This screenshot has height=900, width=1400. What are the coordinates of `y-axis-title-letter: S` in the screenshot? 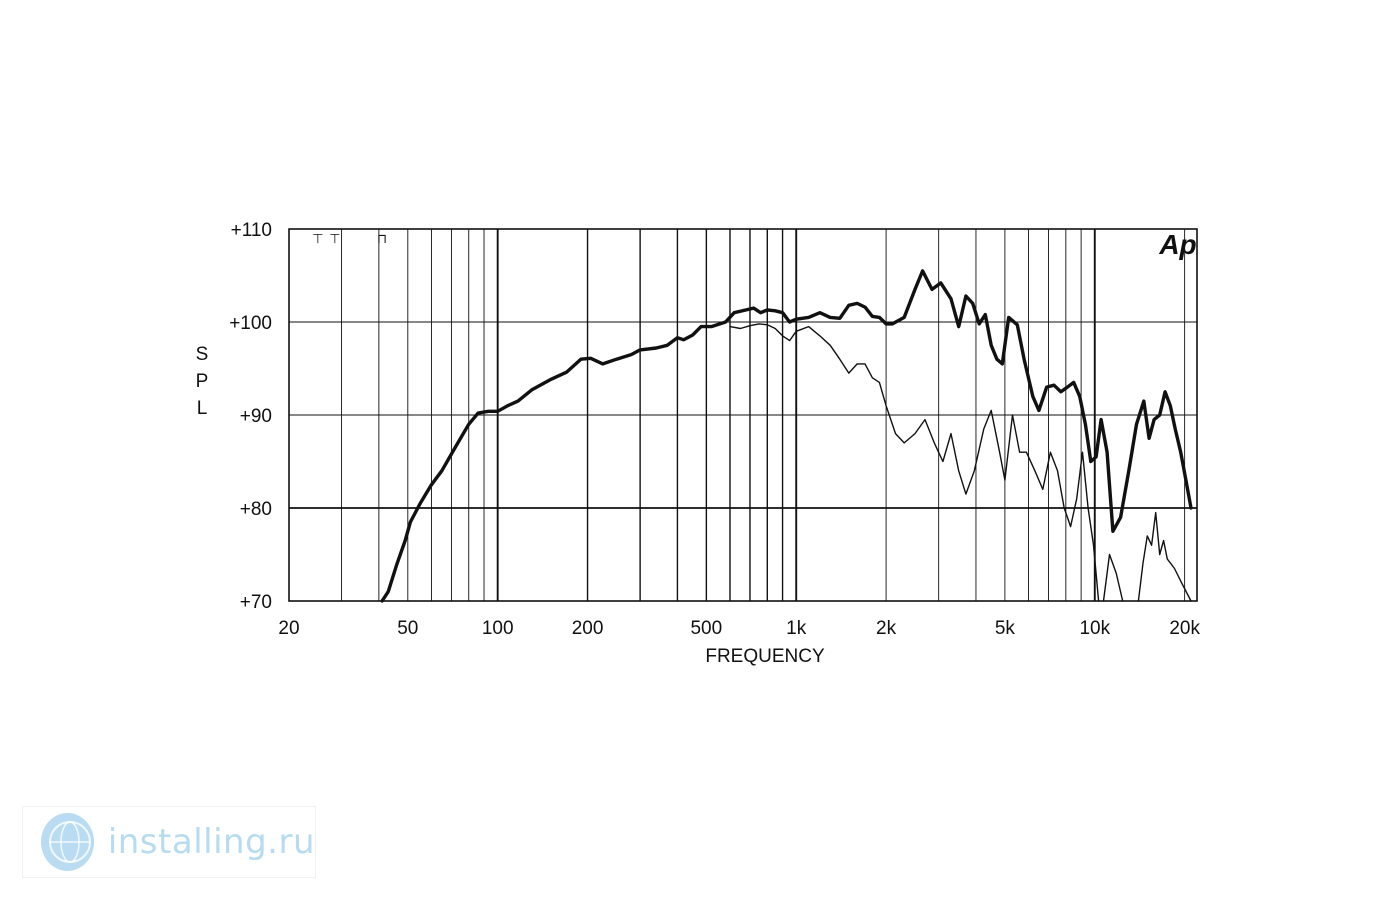 It's located at (202, 354).